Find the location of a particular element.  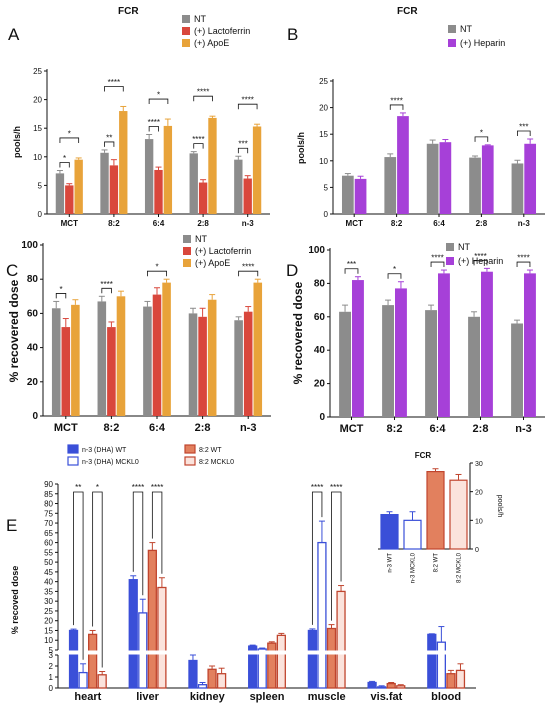

category-label: blood is located at coordinates (446, 697).